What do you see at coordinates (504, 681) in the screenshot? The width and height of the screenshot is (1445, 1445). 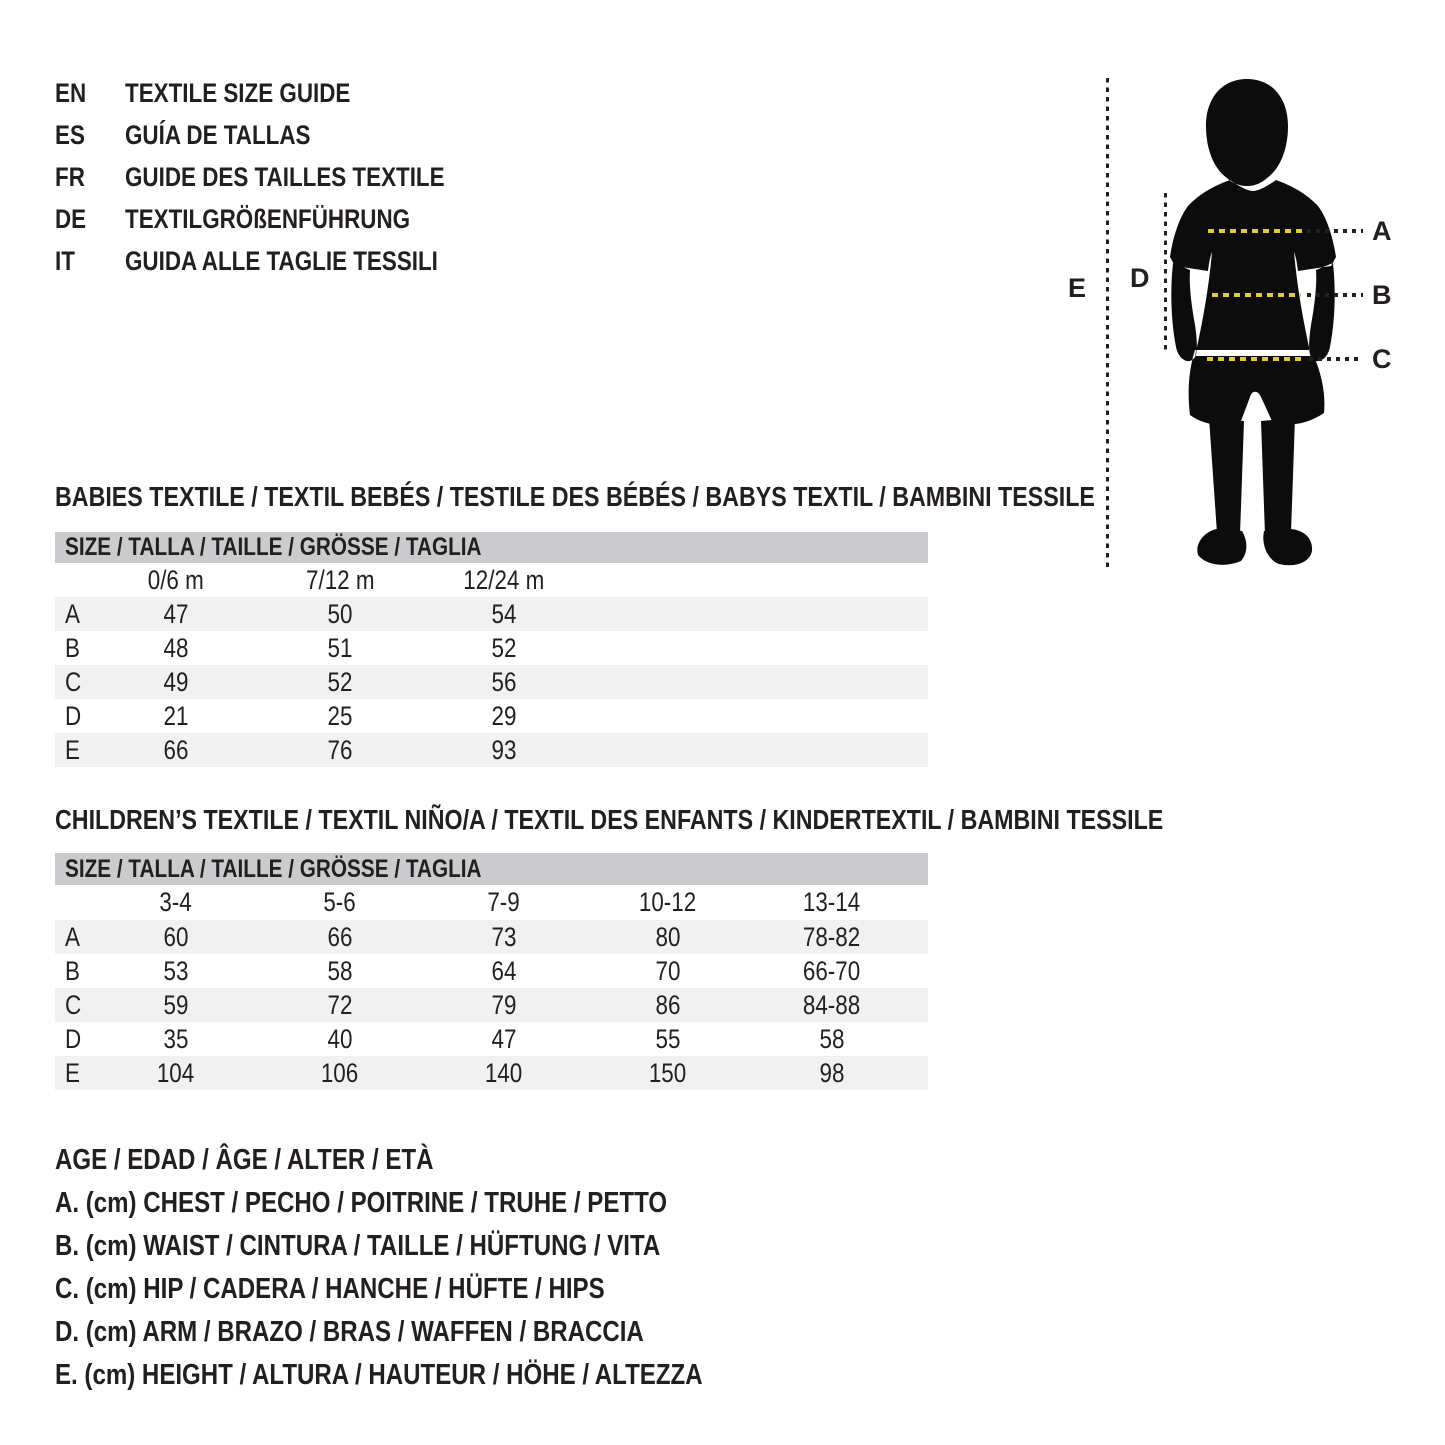 I see `cell: 56` at bounding box center [504, 681].